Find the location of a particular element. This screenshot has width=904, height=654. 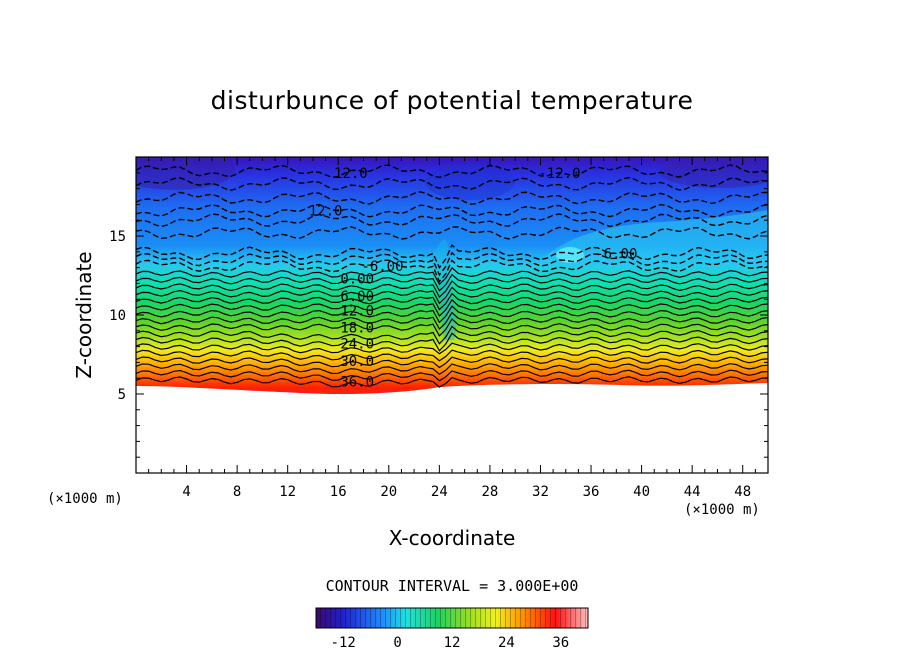

y-tick-labels: 5 10 15 is located at coordinates (117, 316).